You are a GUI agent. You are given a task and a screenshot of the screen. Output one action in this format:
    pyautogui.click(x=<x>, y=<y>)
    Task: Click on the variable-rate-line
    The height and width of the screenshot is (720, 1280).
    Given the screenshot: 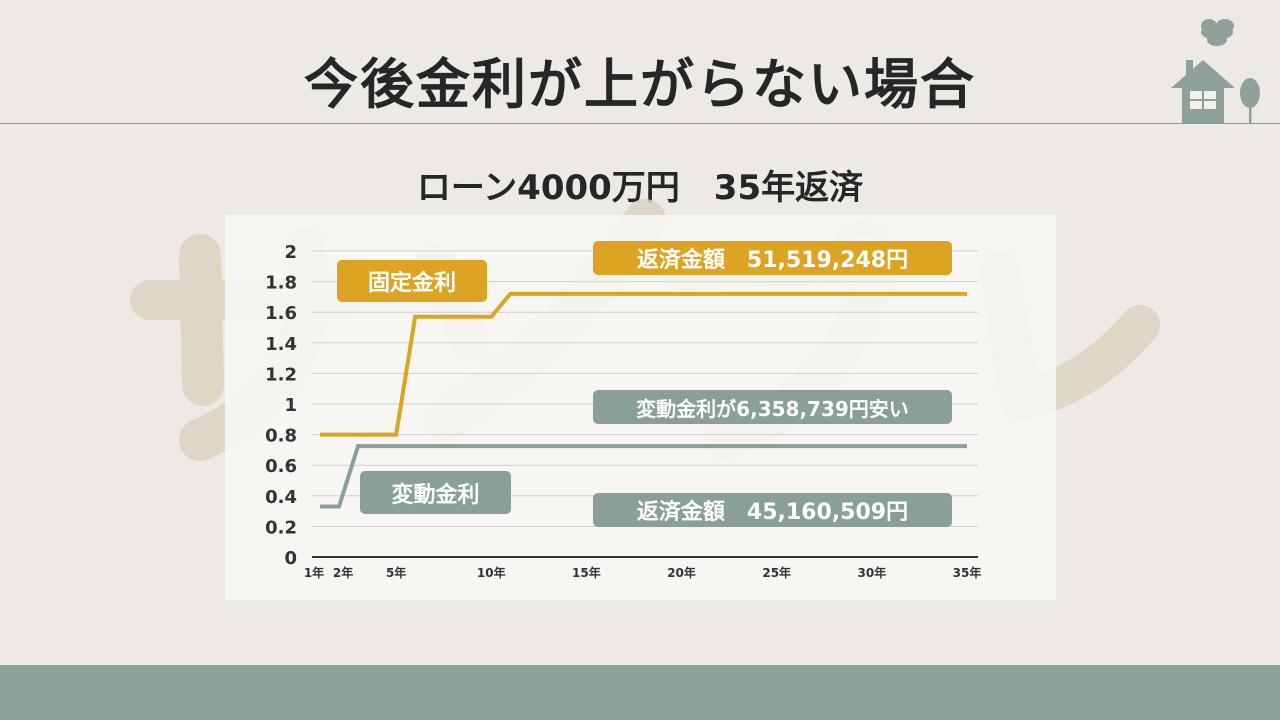 What is the action you would take?
    pyautogui.click(x=643, y=476)
    